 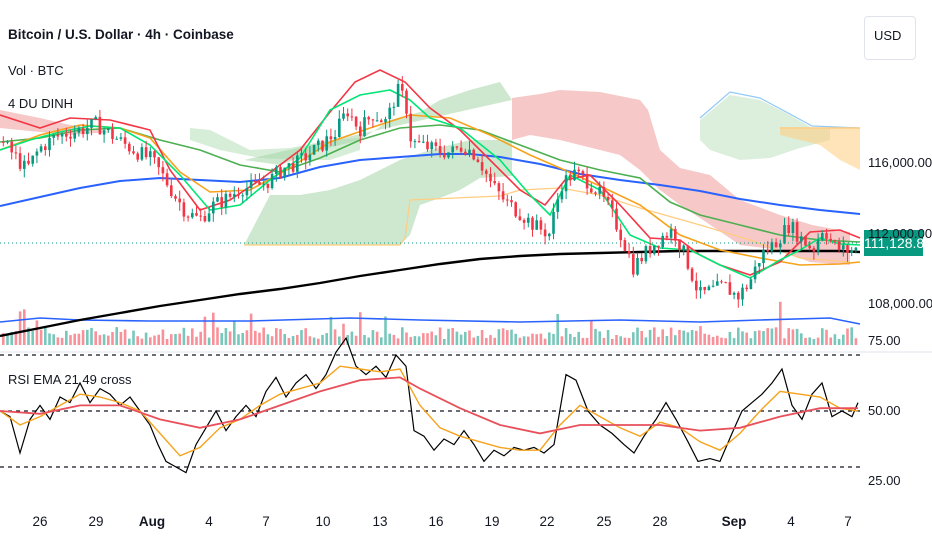 I want to click on rsi-indicator-label: RSI EMA 21 49 cross, so click(x=70, y=379).